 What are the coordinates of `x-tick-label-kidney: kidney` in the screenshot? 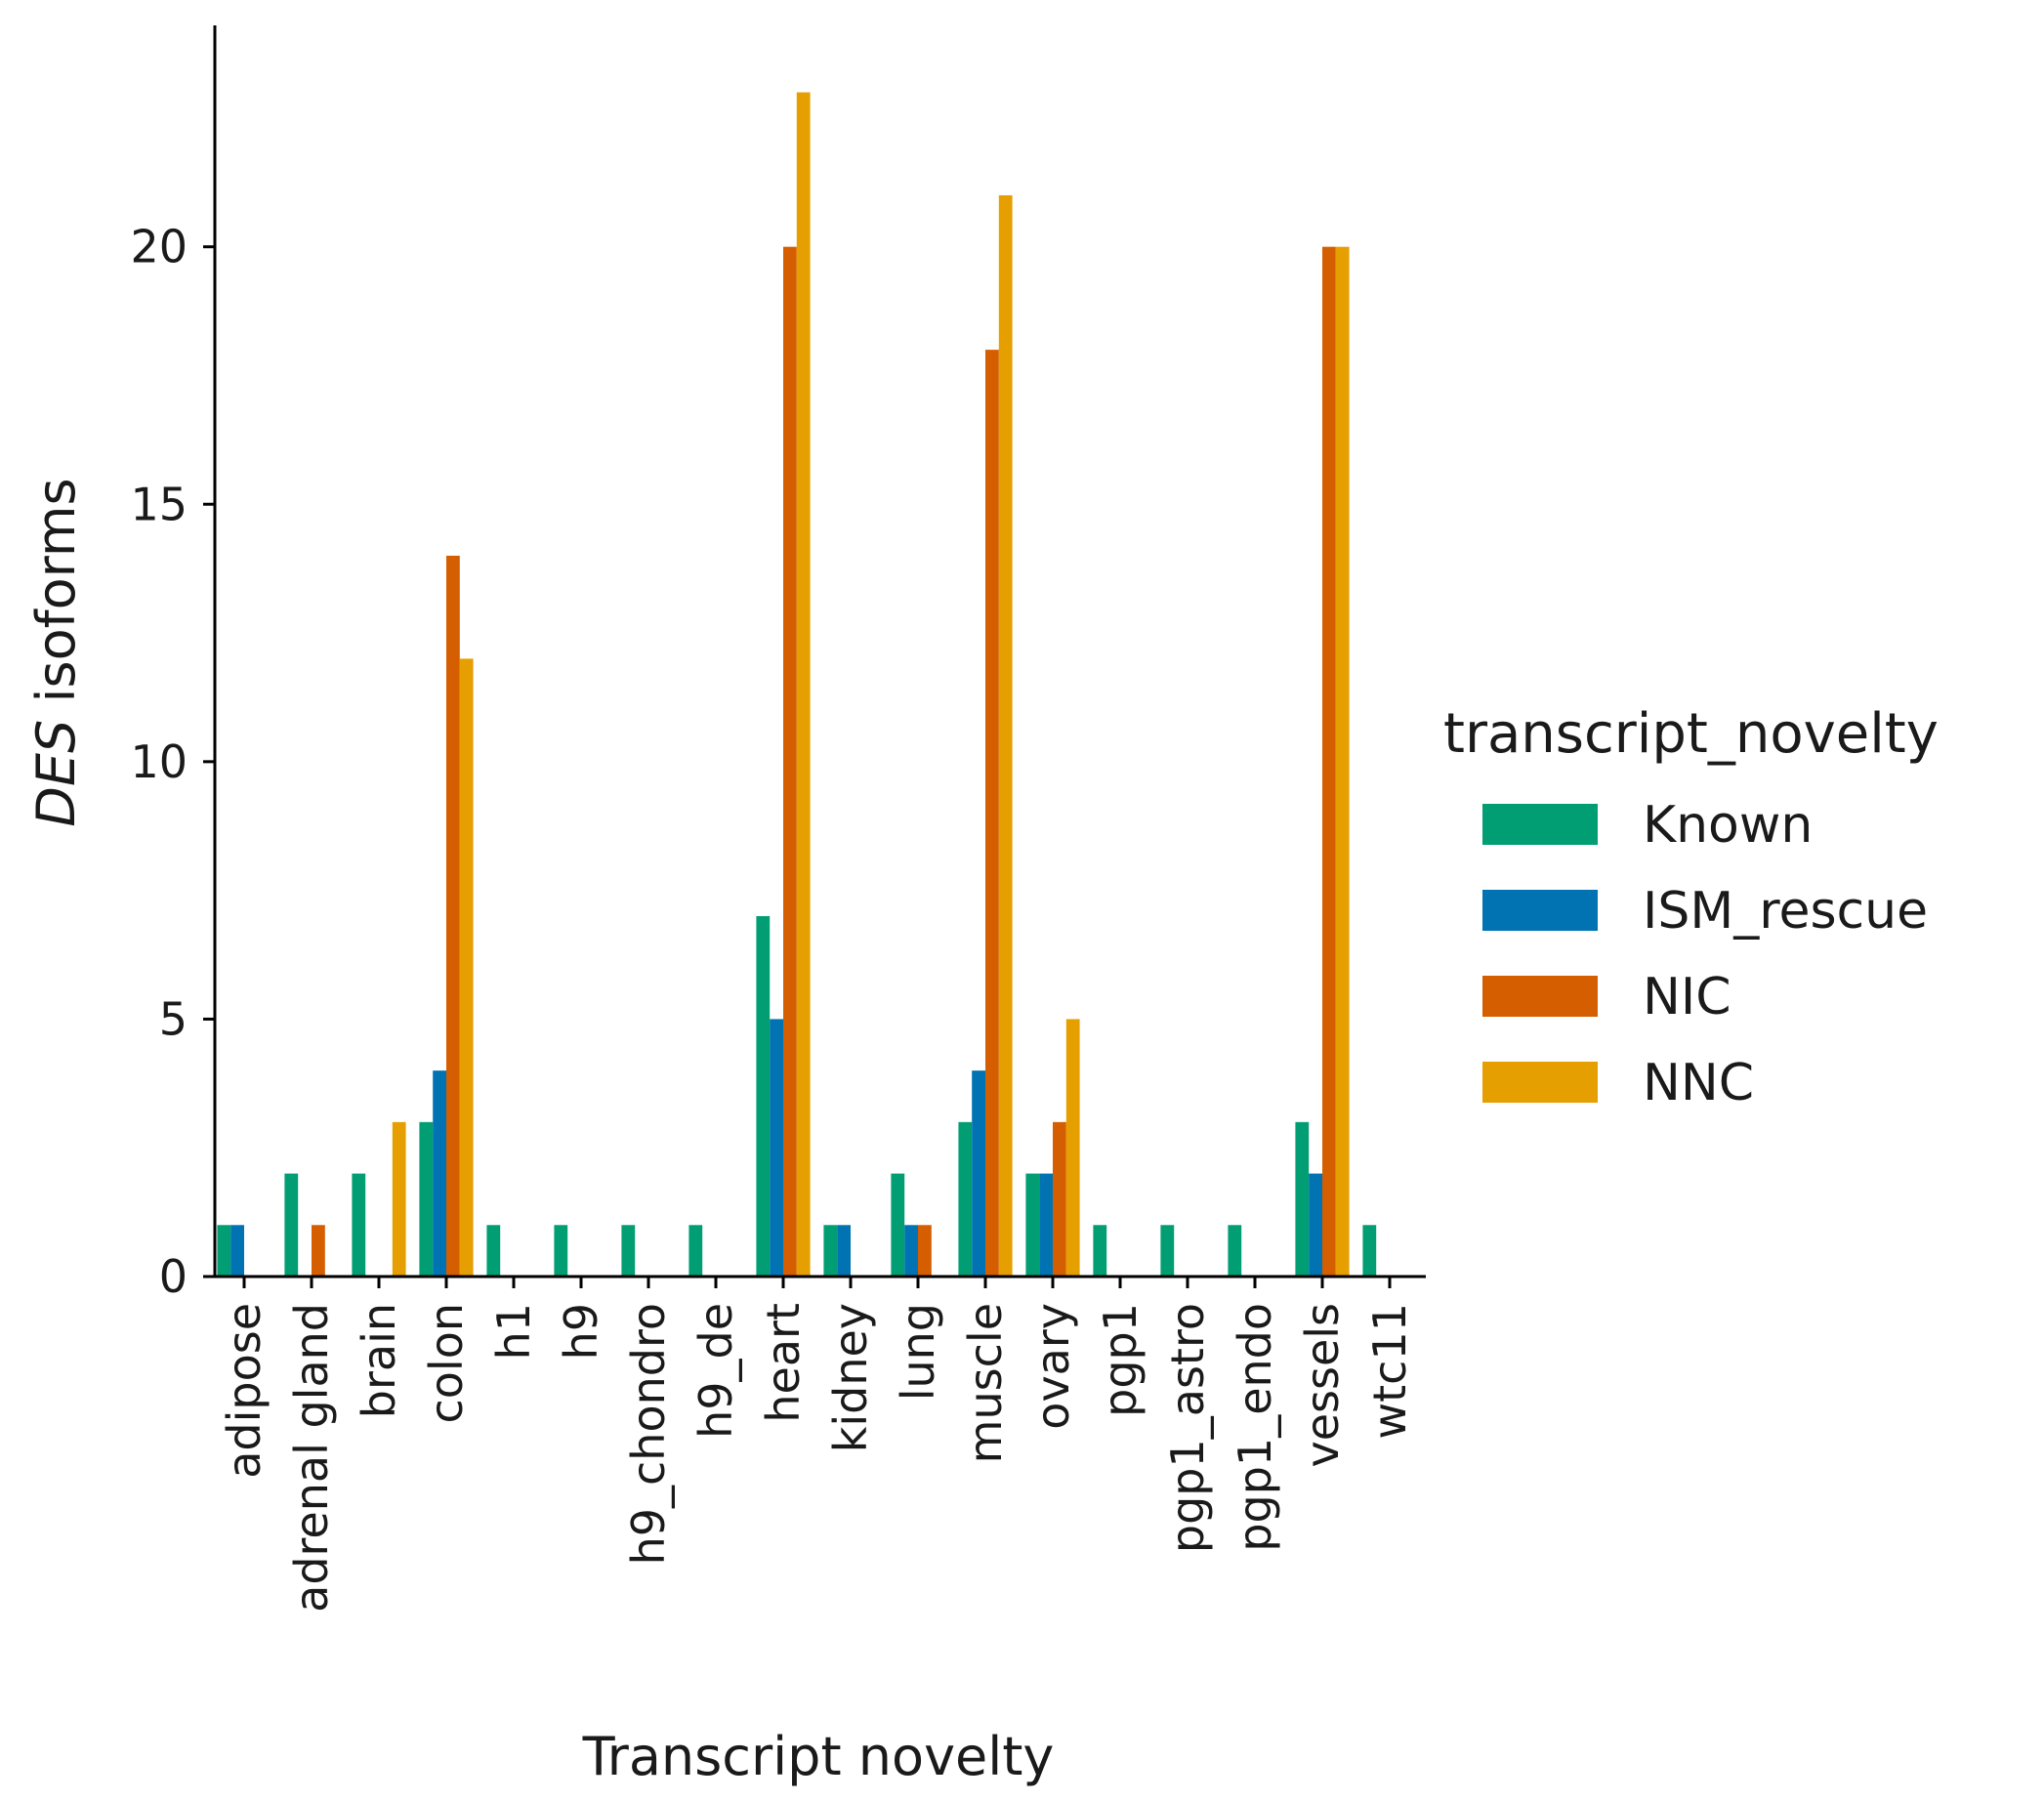 It's located at (850, 1377).